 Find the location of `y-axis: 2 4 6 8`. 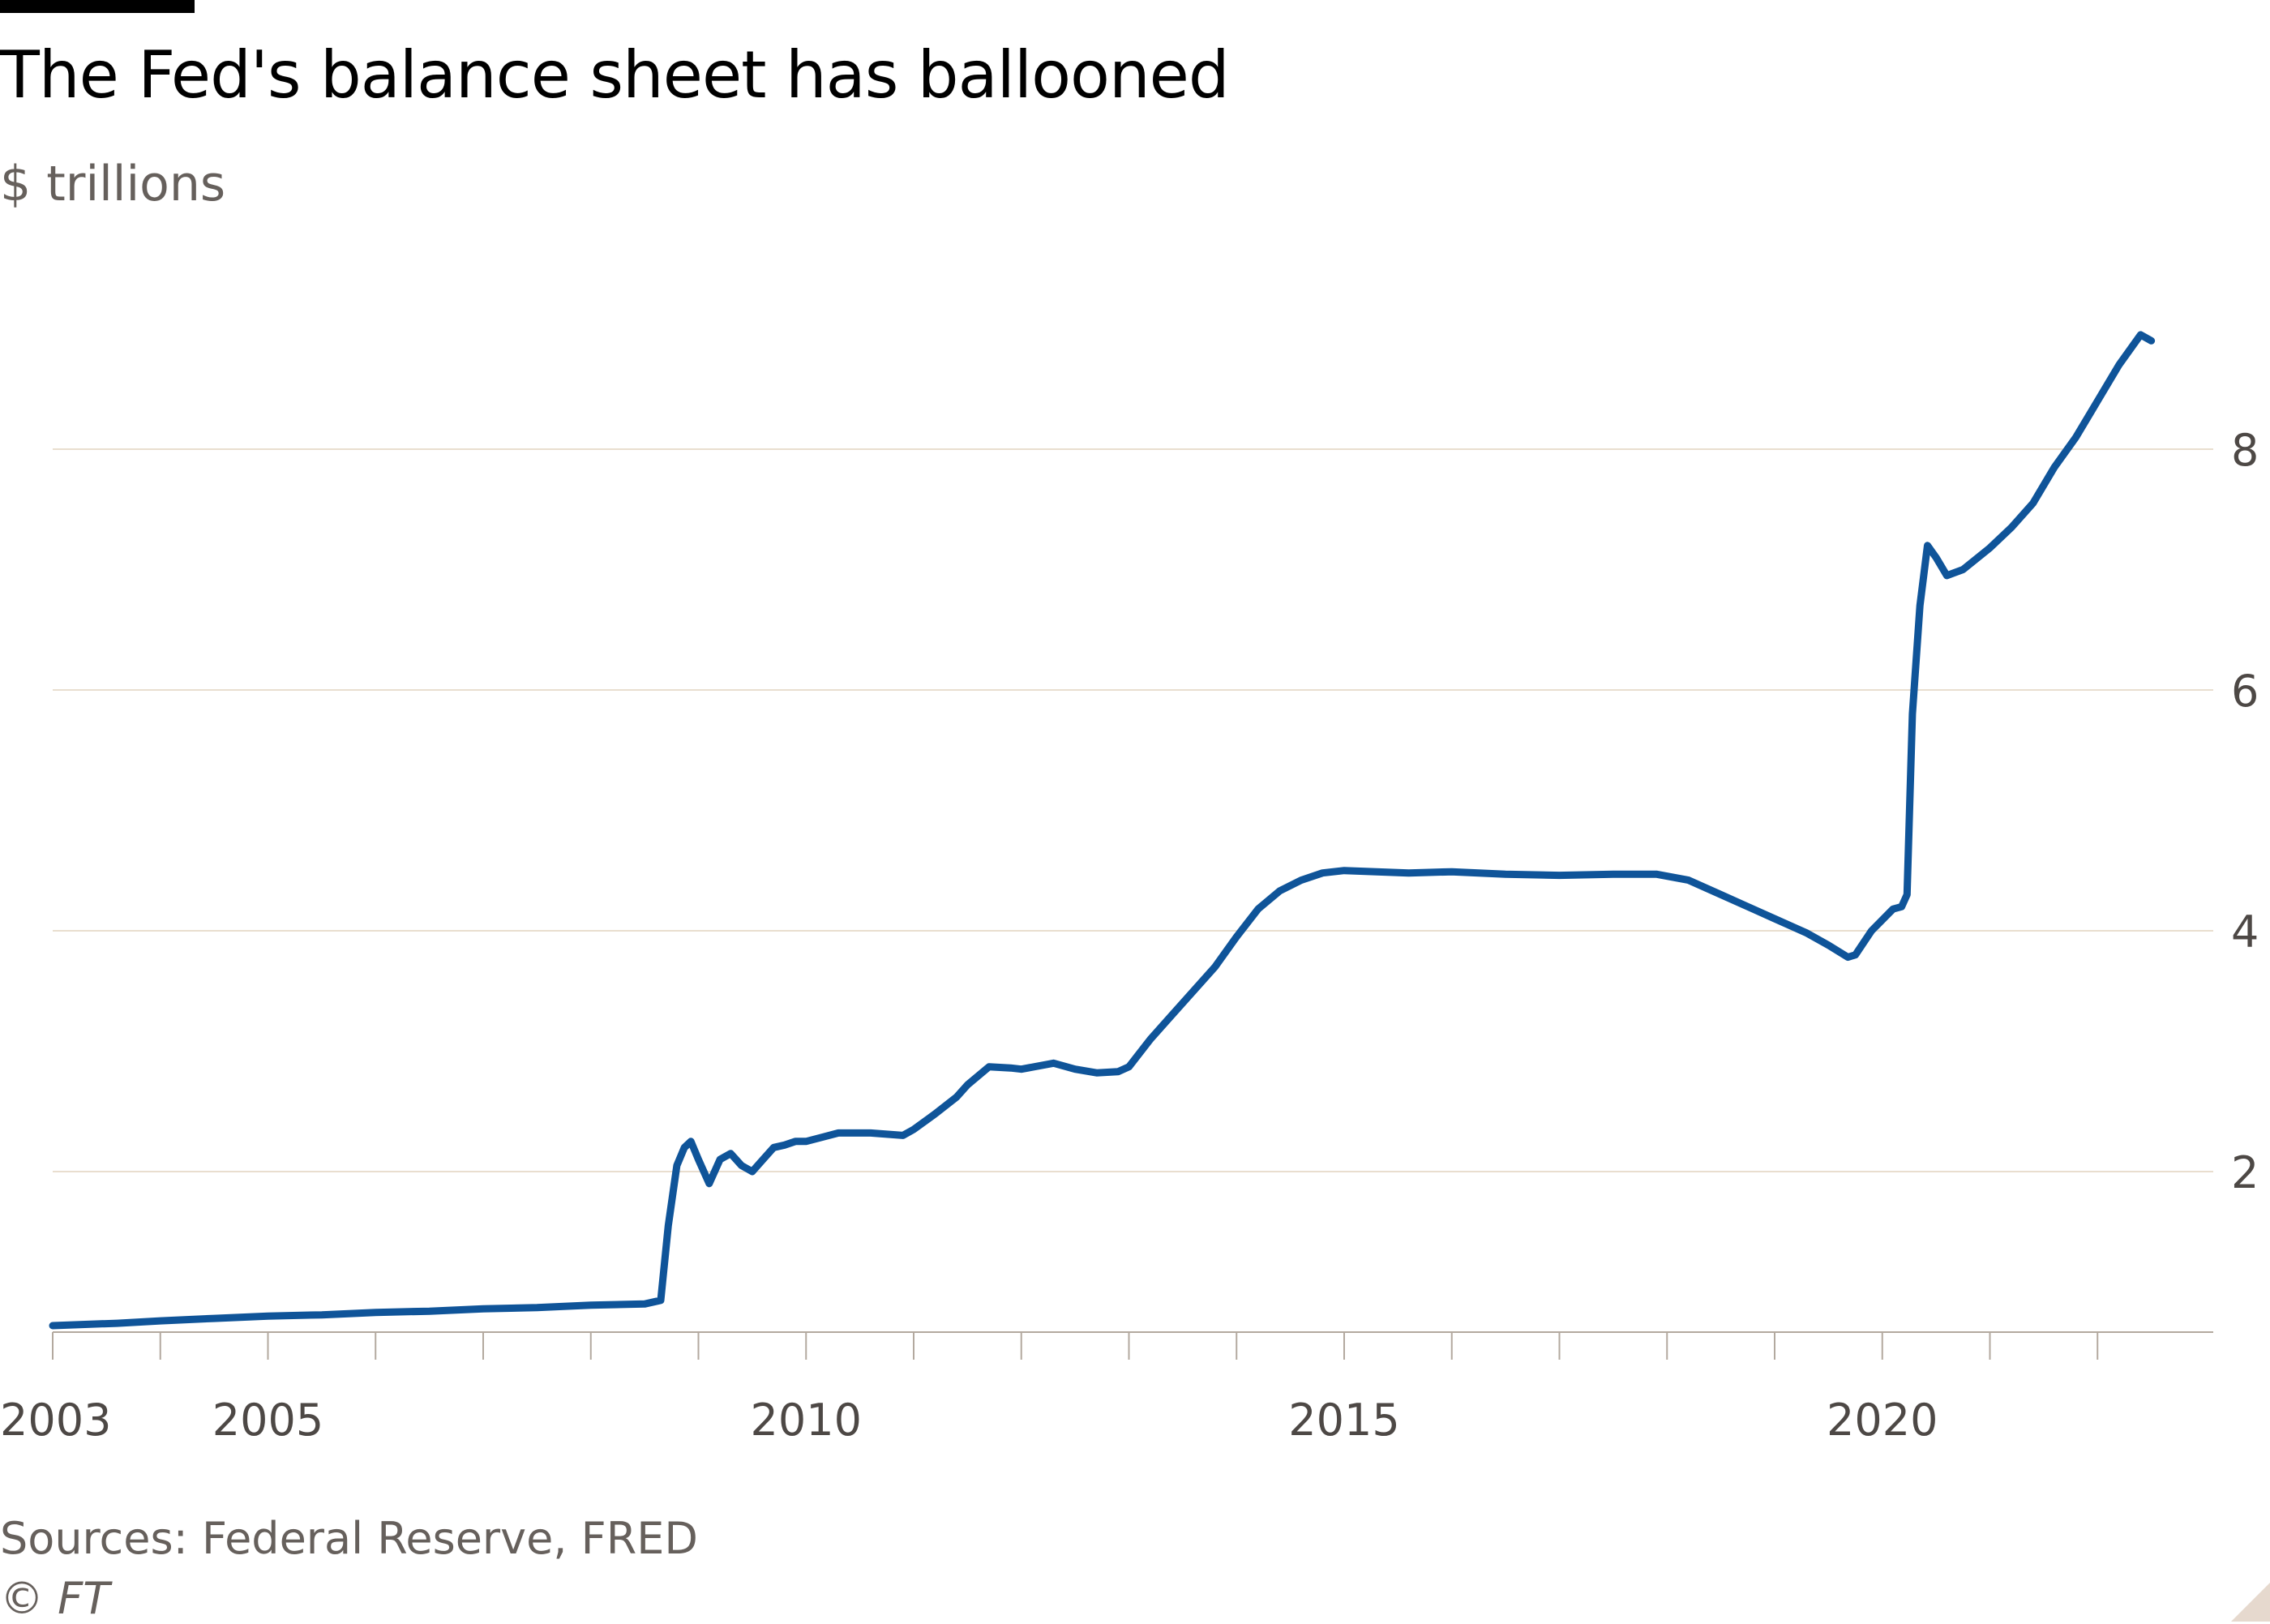

y-axis: 2 4 6 8 is located at coordinates (2245, 811).